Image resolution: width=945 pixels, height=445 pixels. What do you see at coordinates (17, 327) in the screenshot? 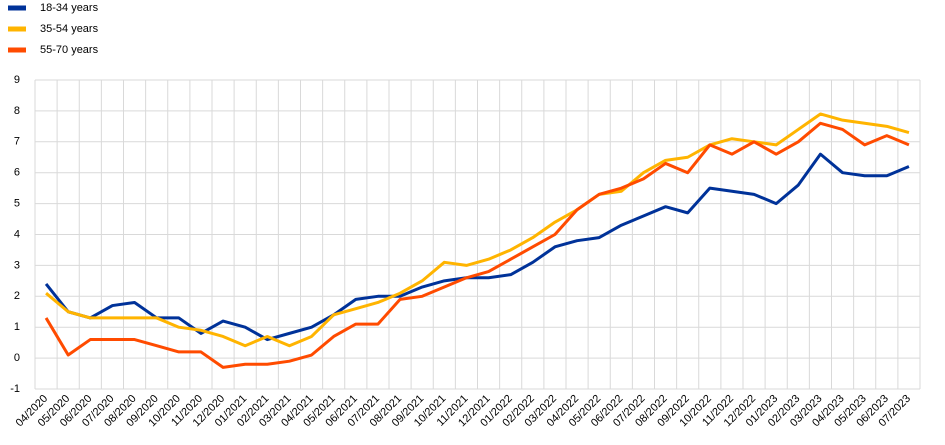
I see `y-tick-label: 1` at bounding box center [17, 327].